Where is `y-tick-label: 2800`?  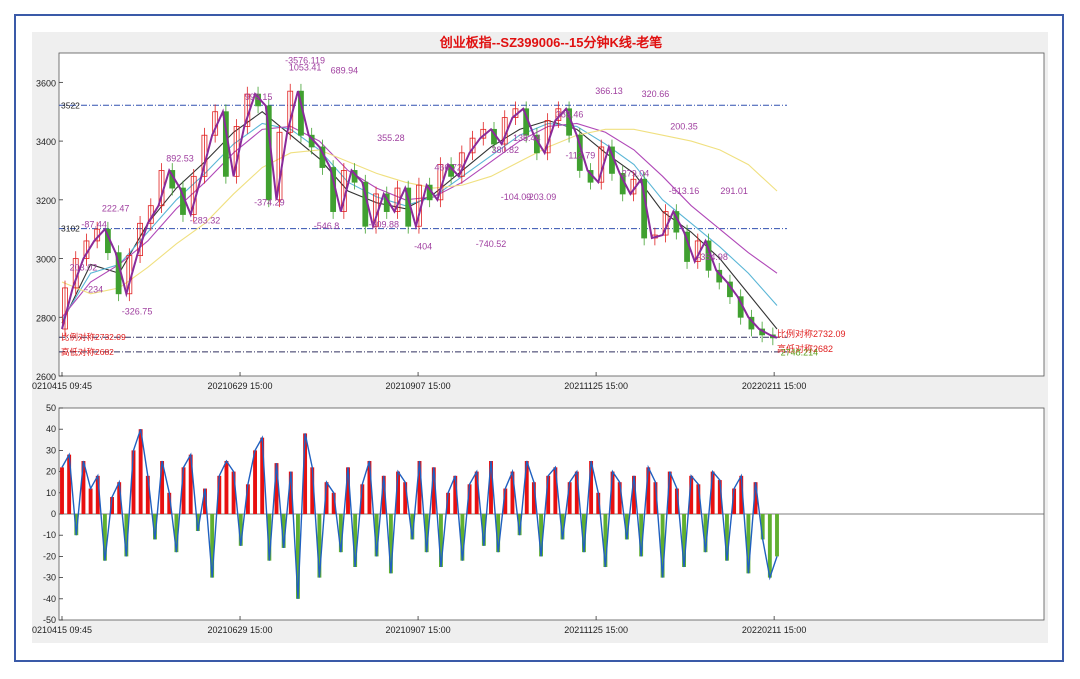
y-tick-label: 2800 is located at coordinates (46, 318).